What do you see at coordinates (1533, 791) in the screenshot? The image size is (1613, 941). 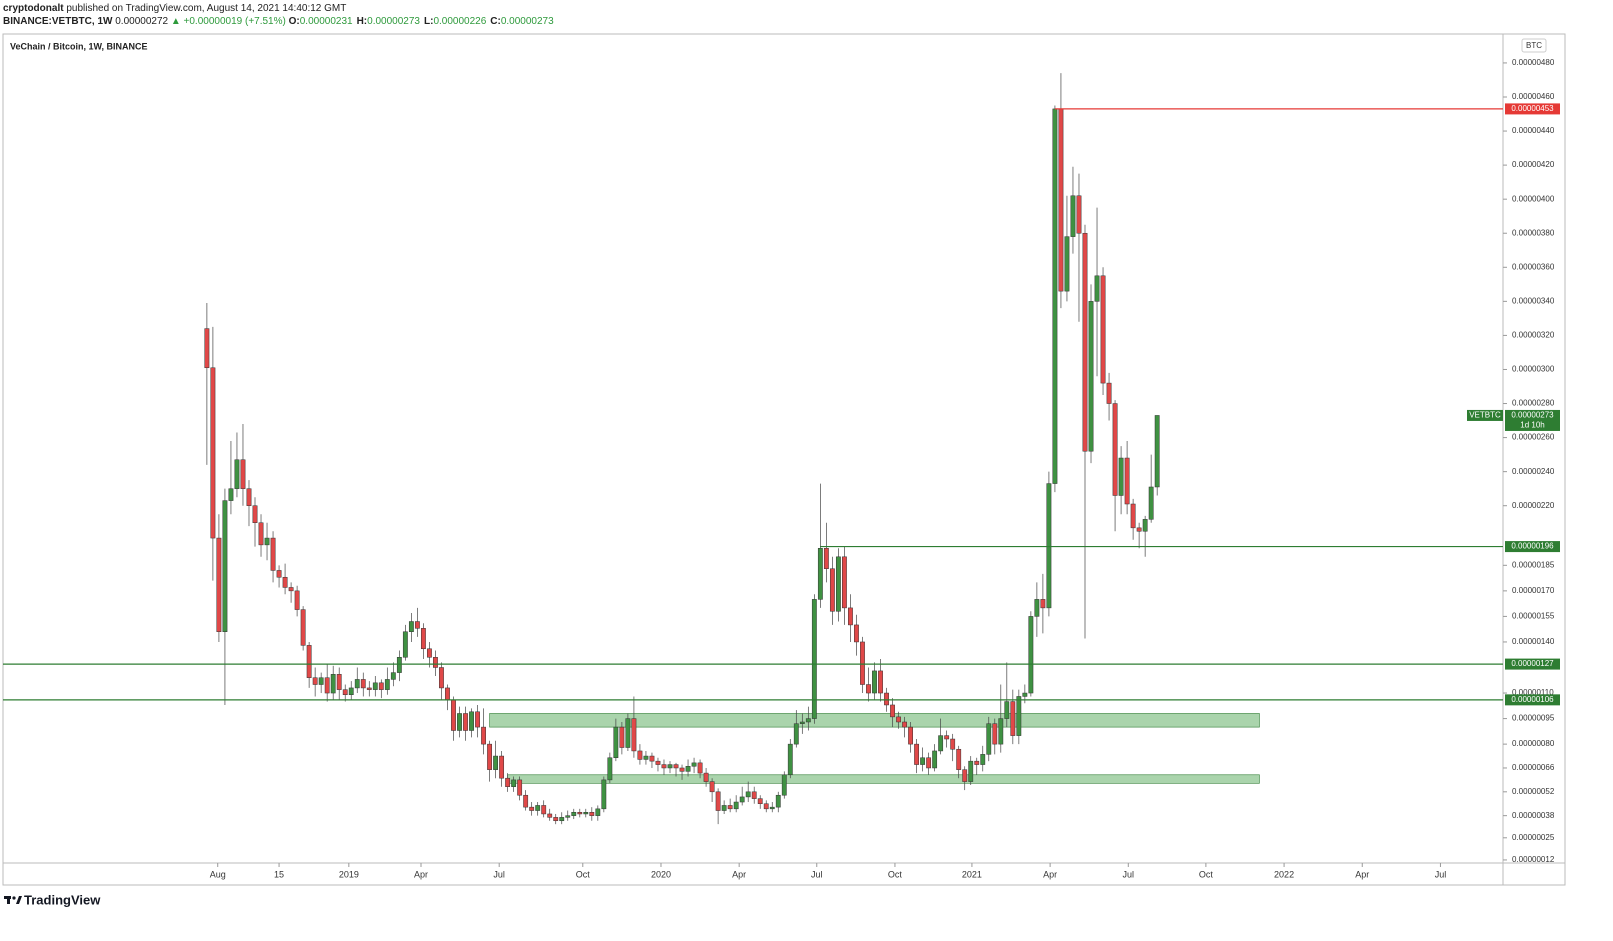 I see `y-tick-label: 0.00000052` at bounding box center [1533, 791].